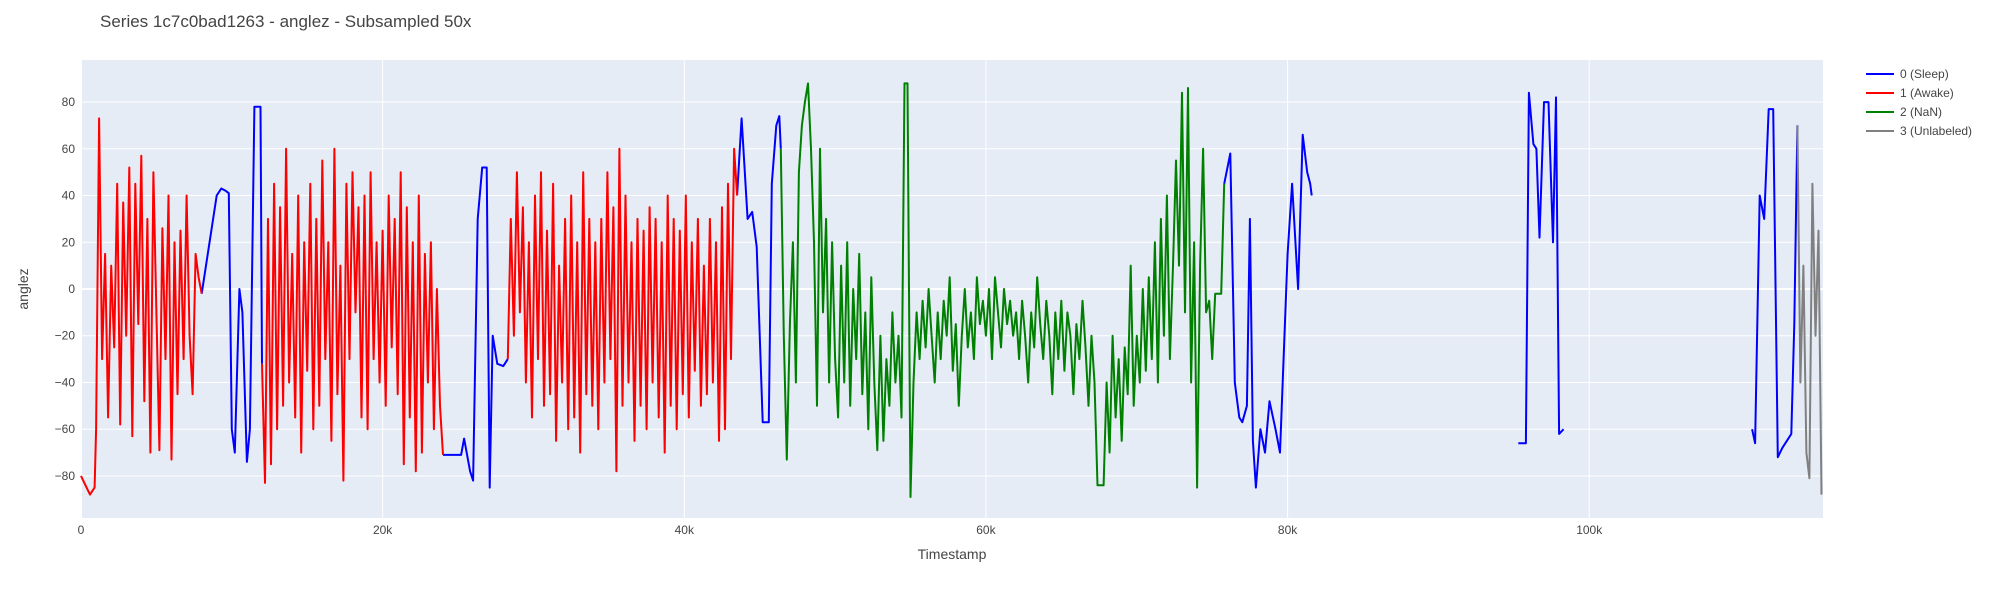 This screenshot has height=600, width=2000. What do you see at coordinates (952, 554) in the screenshot?
I see `x-axis-title: Timestamp` at bounding box center [952, 554].